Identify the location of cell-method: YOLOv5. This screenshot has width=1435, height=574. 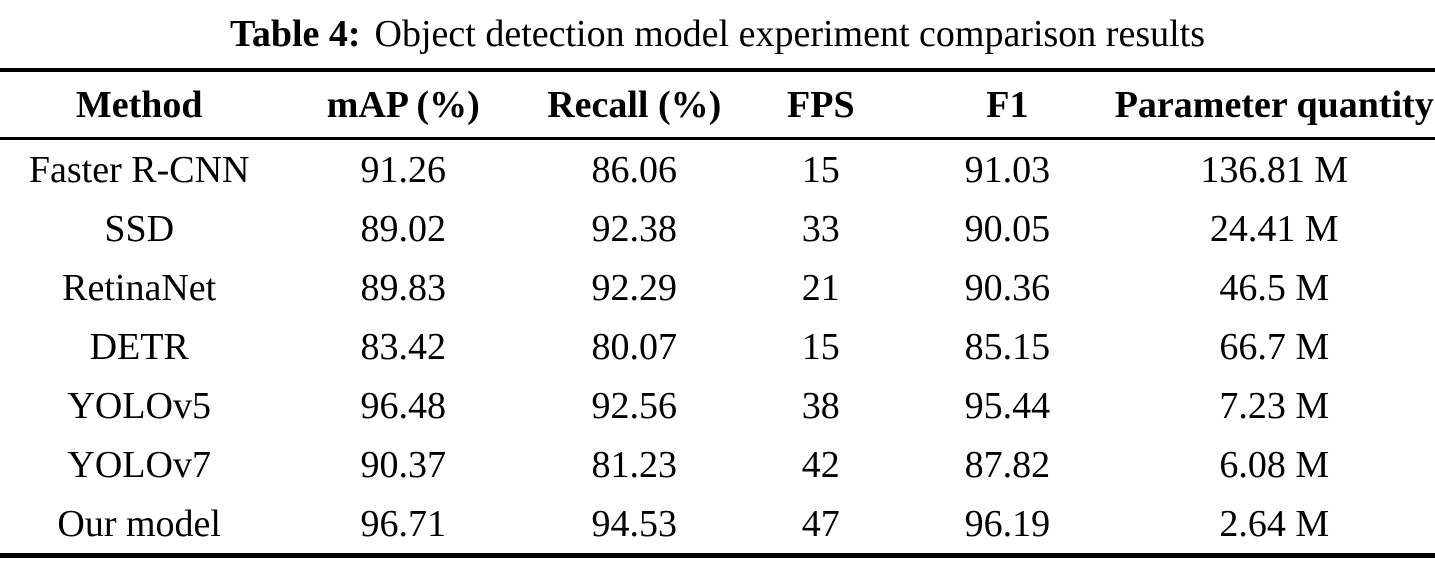
(139, 405).